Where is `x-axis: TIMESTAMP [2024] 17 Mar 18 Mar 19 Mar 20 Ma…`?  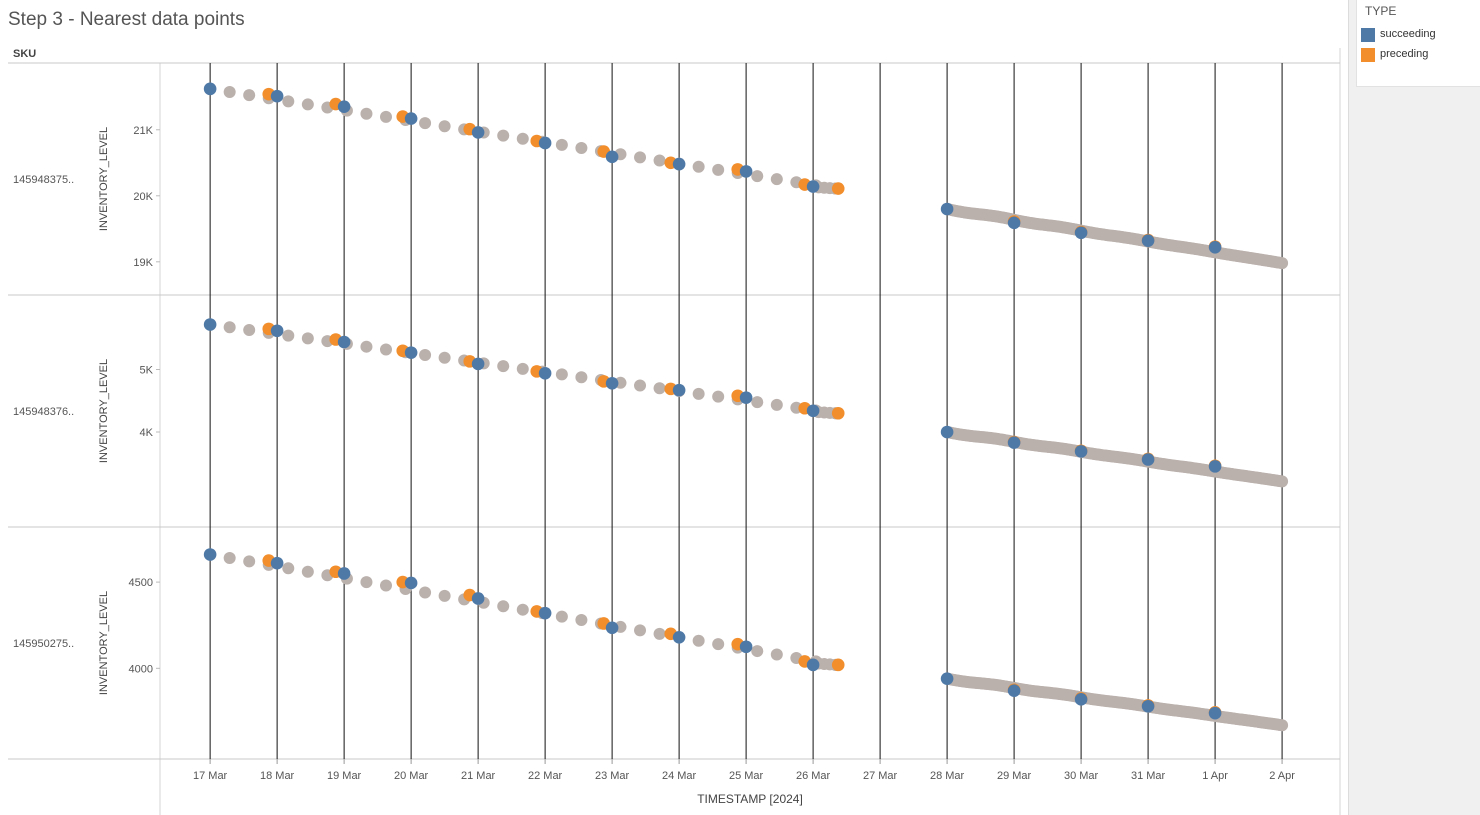
x-axis: TIMESTAMP [2024] 17 Mar 18 Mar 19 Mar 20 Ma… is located at coordinates (744, 782).